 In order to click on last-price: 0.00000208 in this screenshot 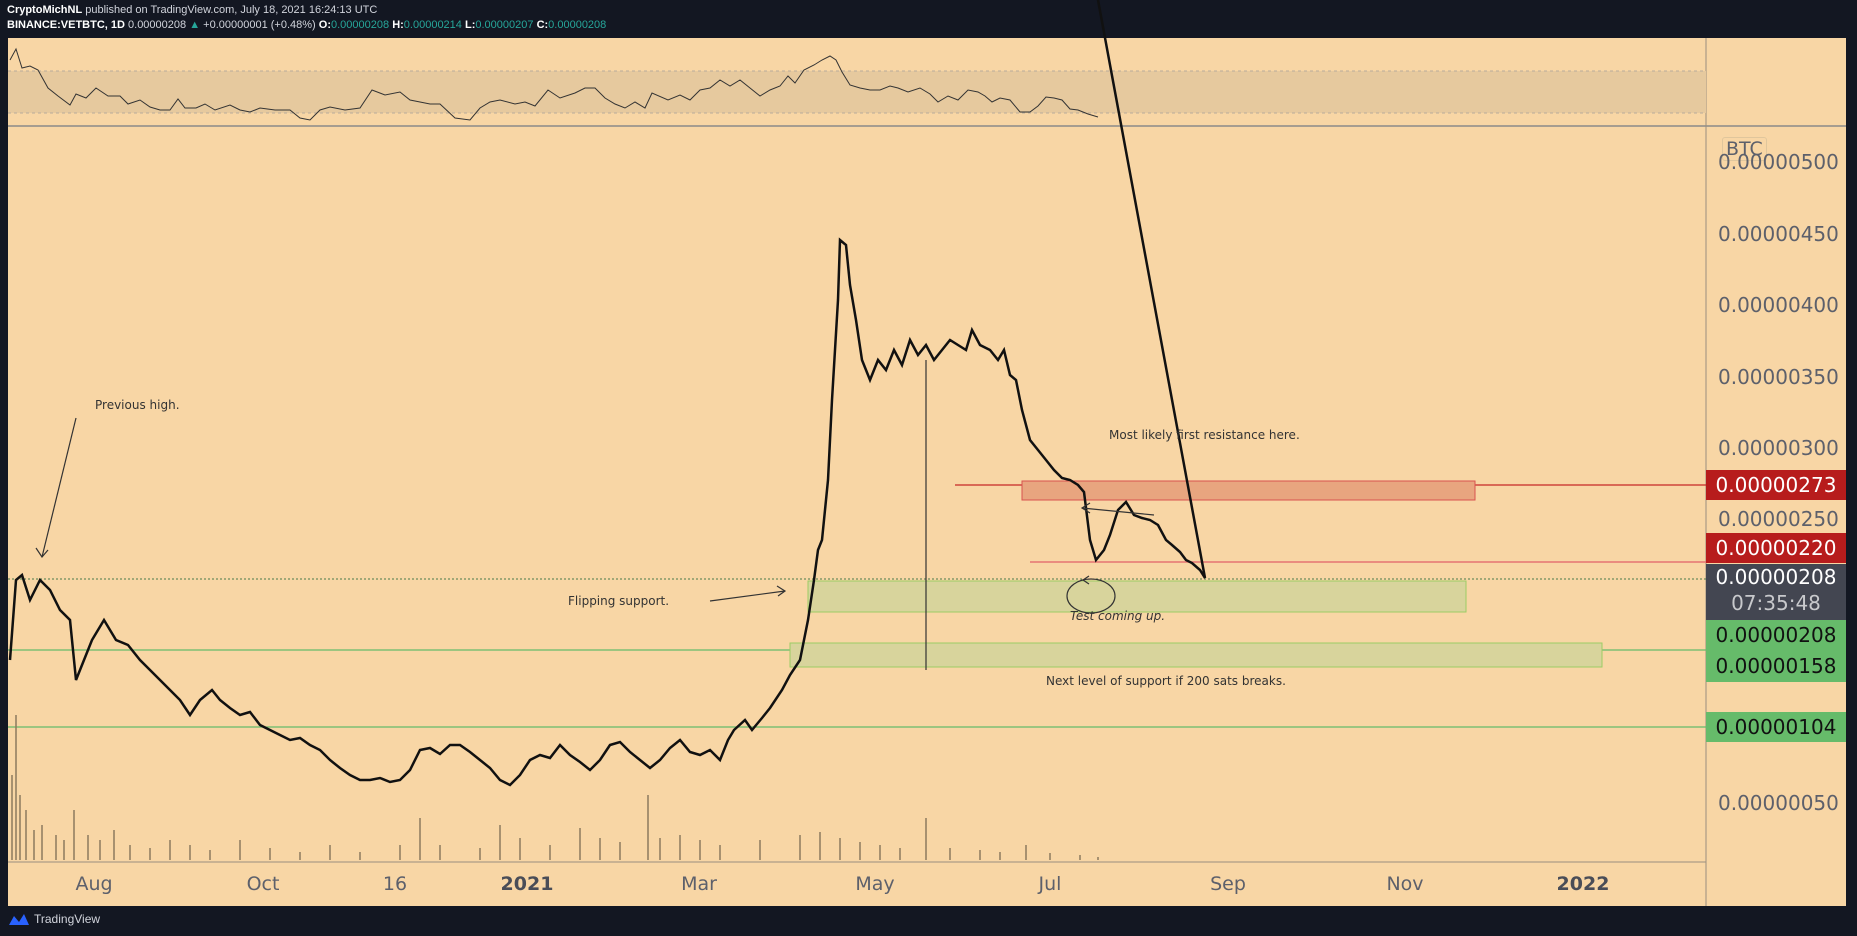, I will do `click(157, 25)`.